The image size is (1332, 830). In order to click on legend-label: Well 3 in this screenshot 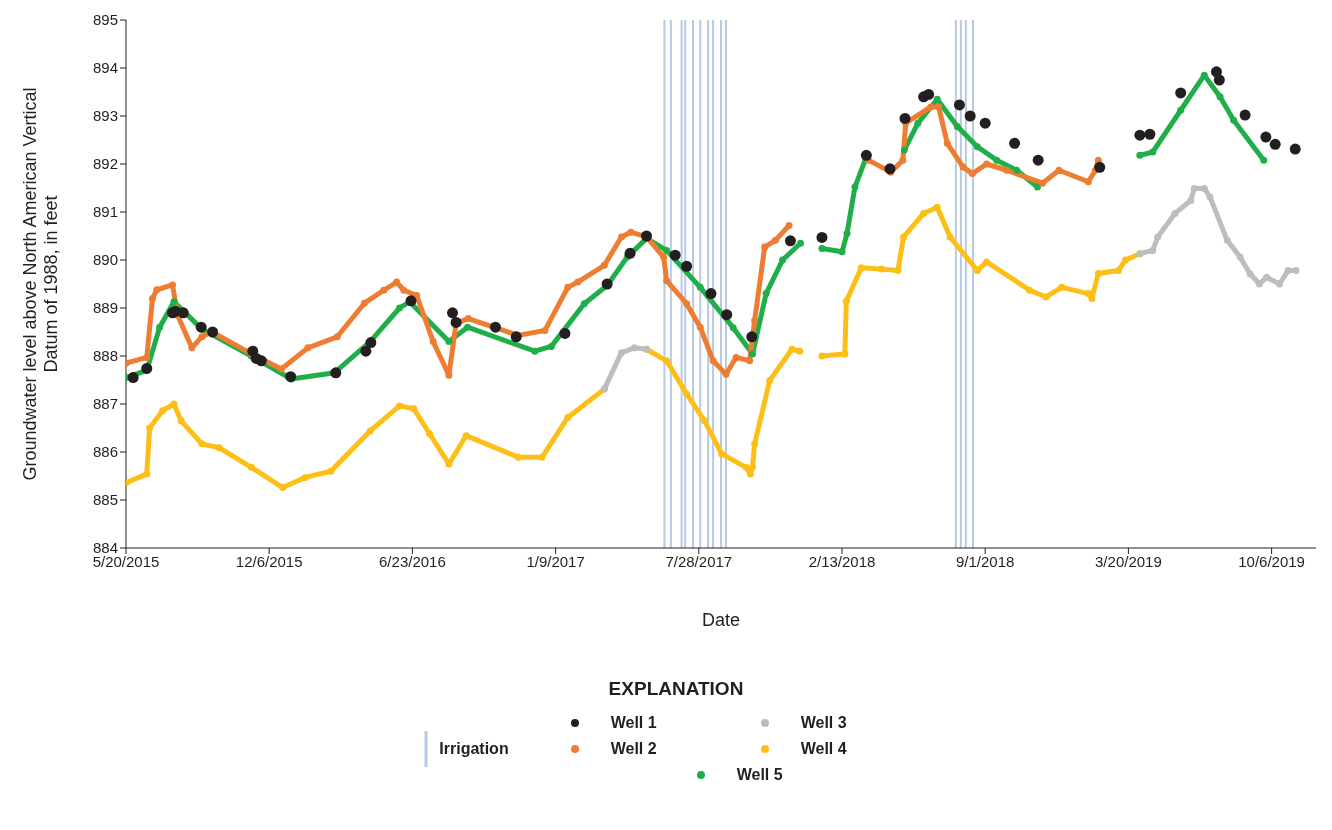, I will do `click(823, 723)`.